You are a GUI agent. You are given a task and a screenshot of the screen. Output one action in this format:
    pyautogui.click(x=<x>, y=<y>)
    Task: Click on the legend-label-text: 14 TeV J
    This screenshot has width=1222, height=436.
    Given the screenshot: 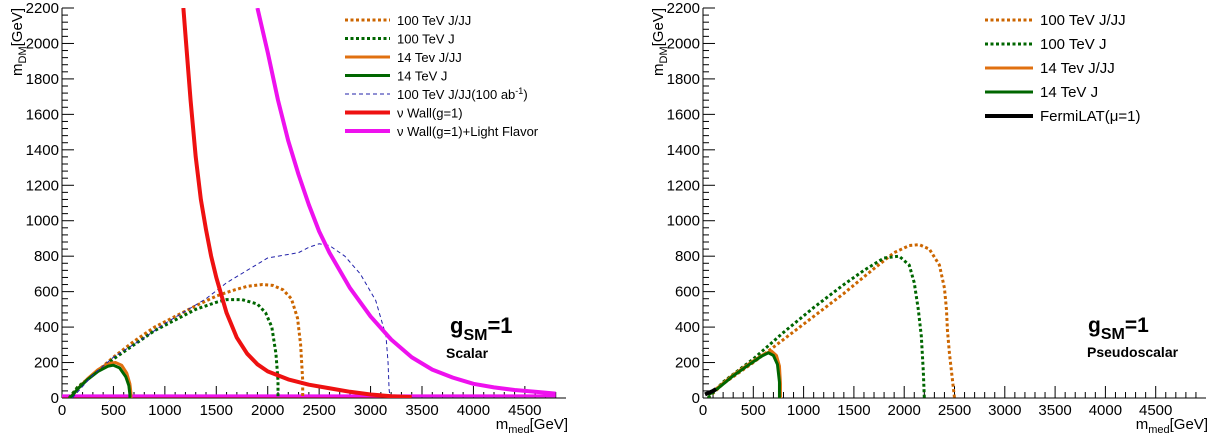 What is the action you would take?
    pyautogui.click(x=422, y=76)
    